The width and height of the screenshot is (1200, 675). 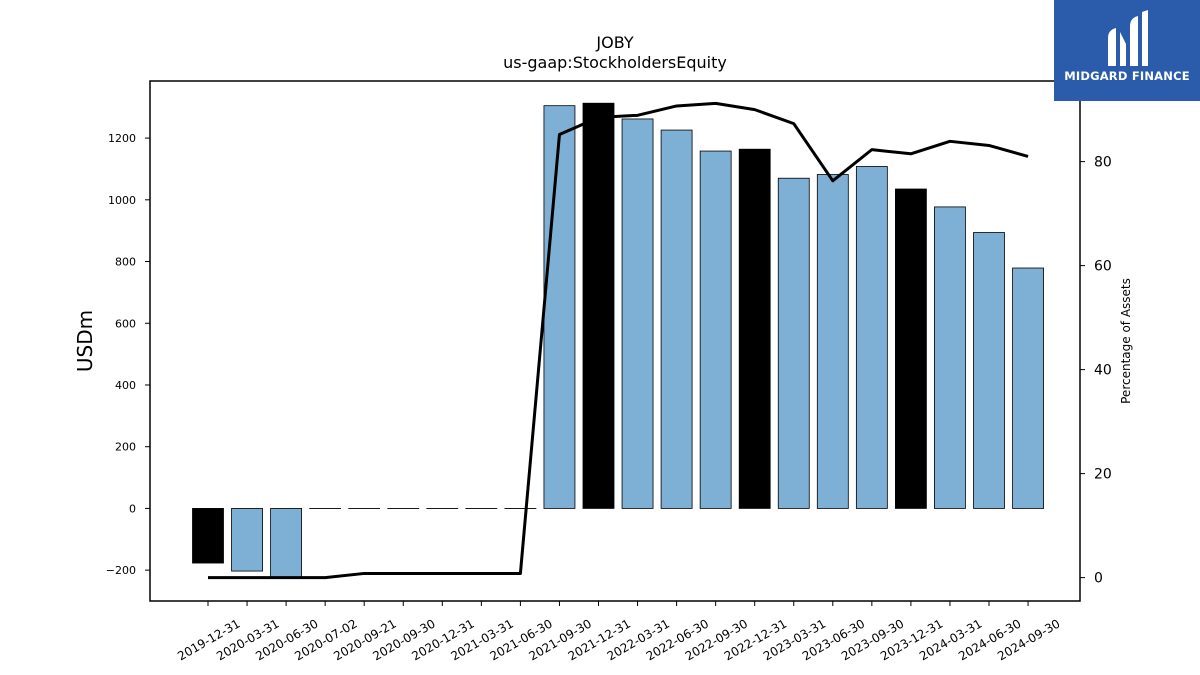 I want to click on y2-tick-label: 0, so click(x=1098, y=579).